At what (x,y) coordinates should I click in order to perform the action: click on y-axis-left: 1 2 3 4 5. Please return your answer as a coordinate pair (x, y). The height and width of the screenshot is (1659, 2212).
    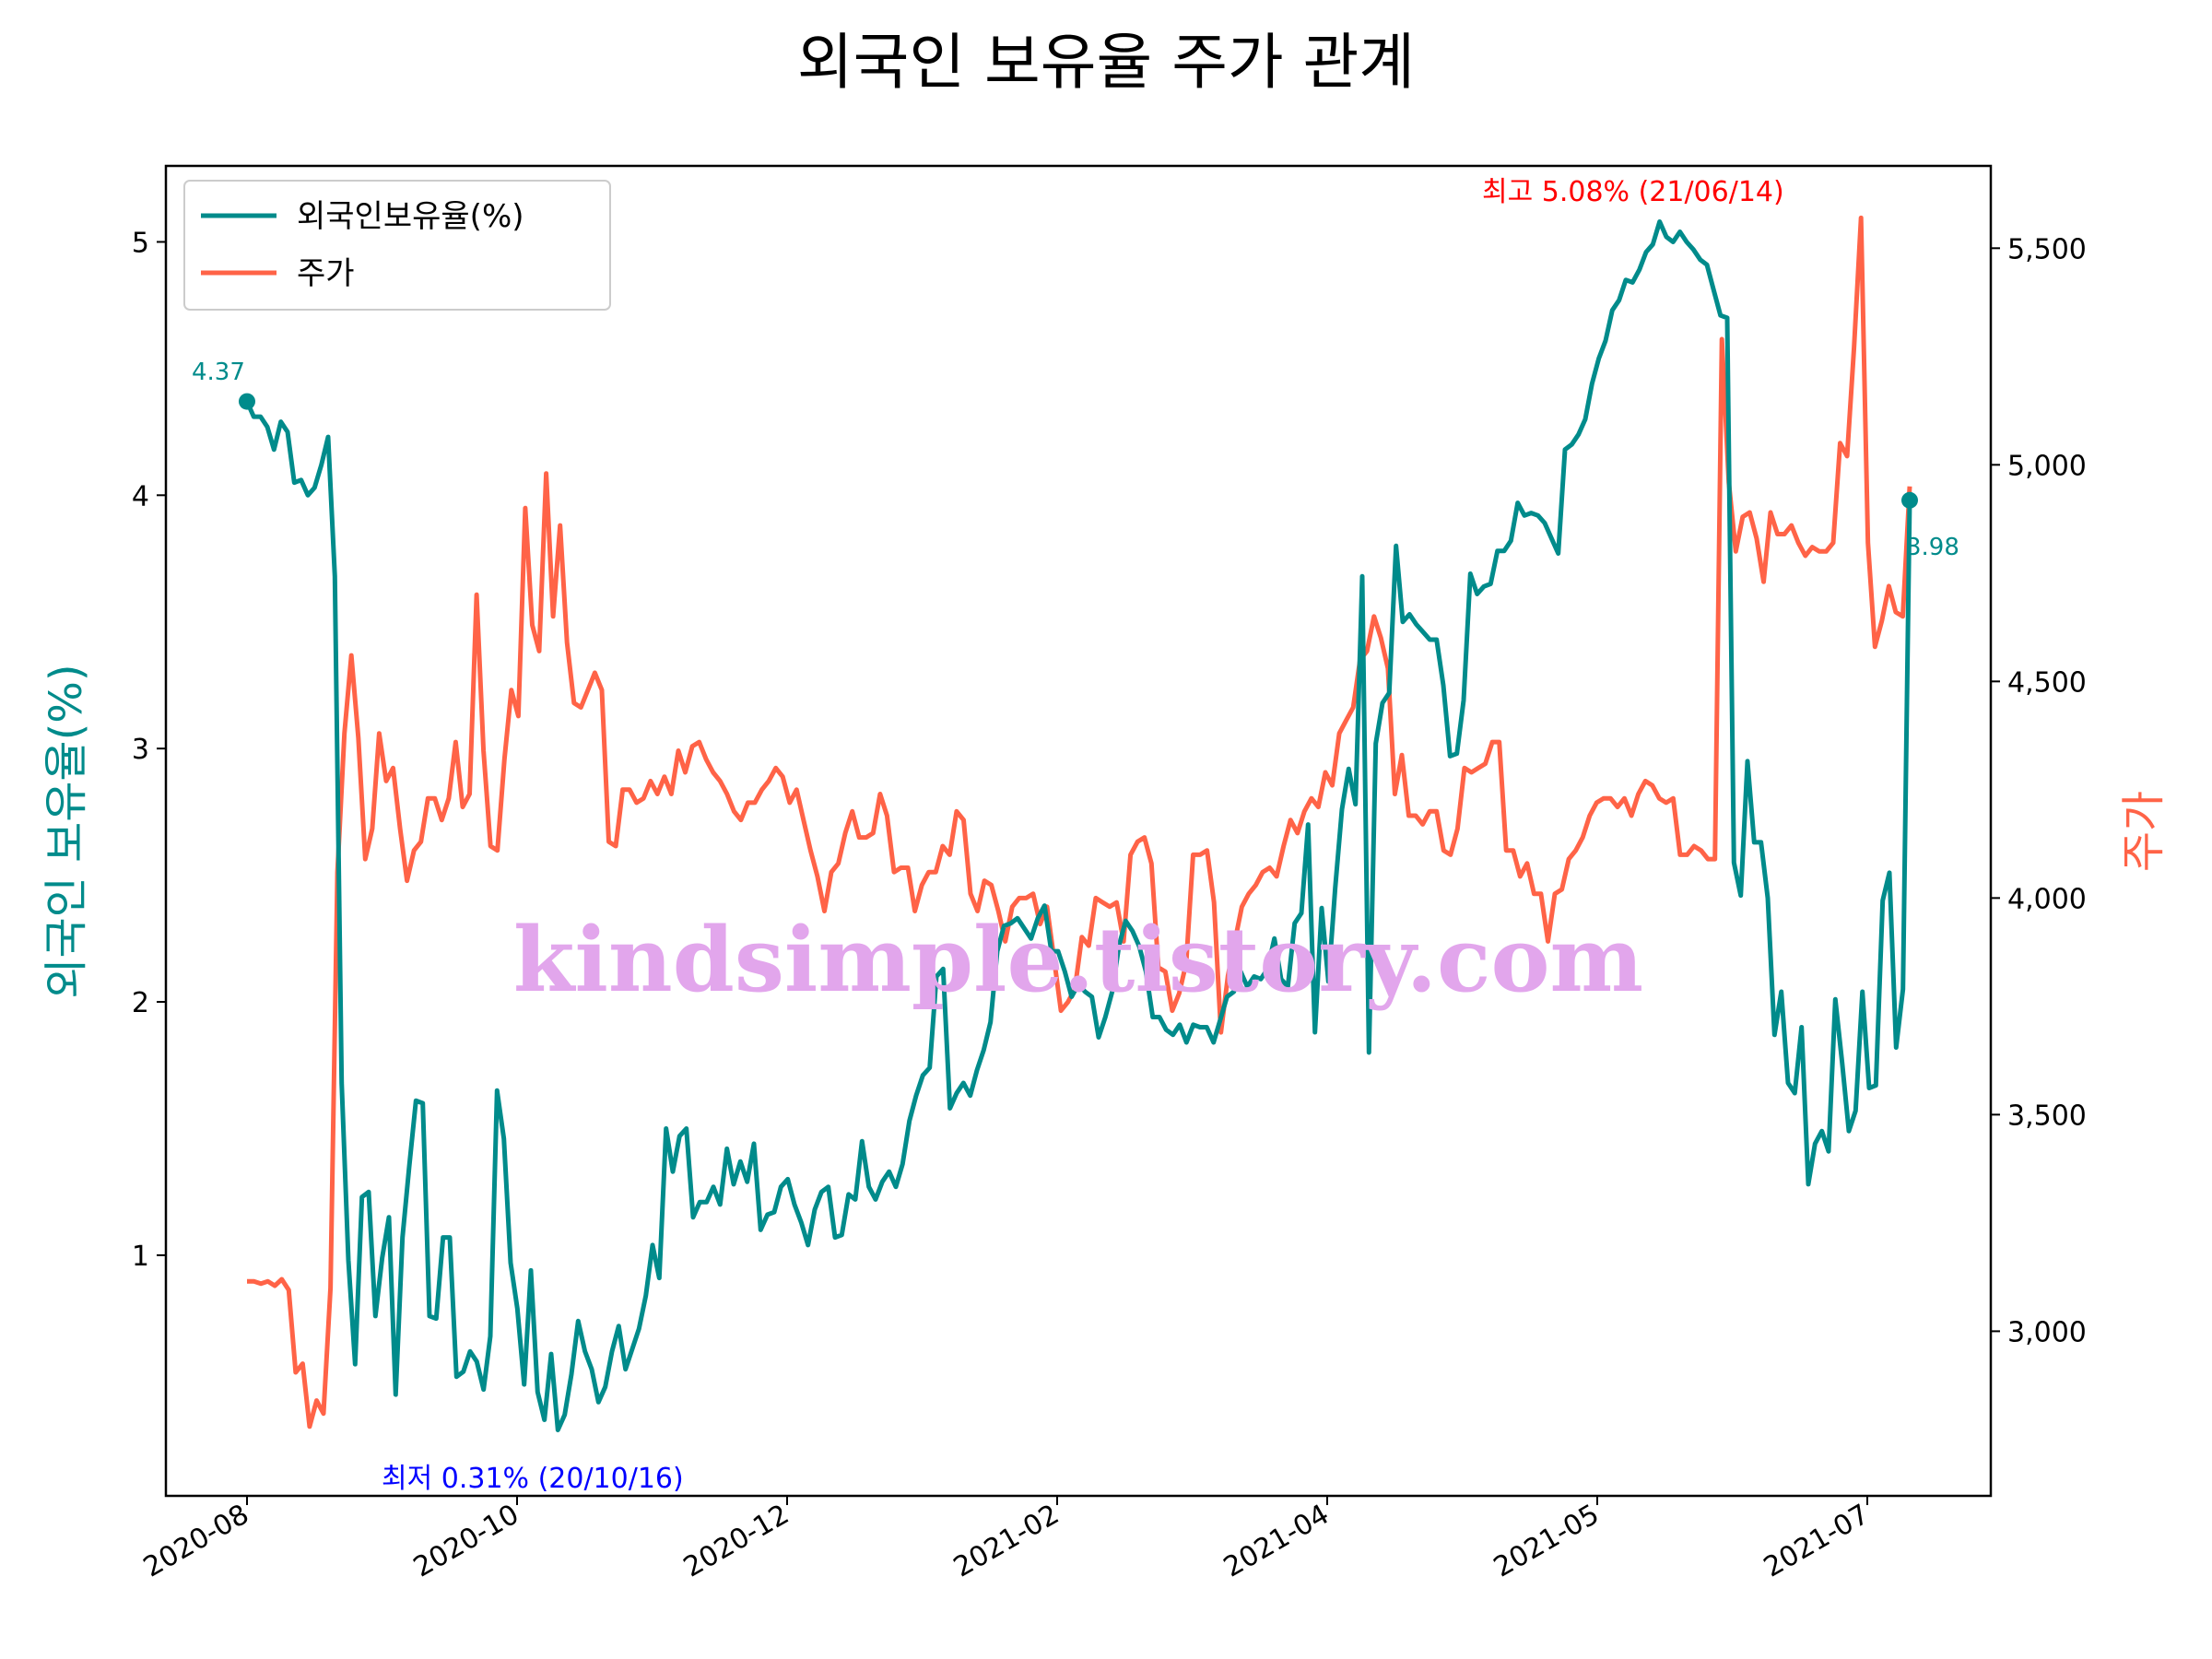
    Looking at the image, I should click on (149, 750).